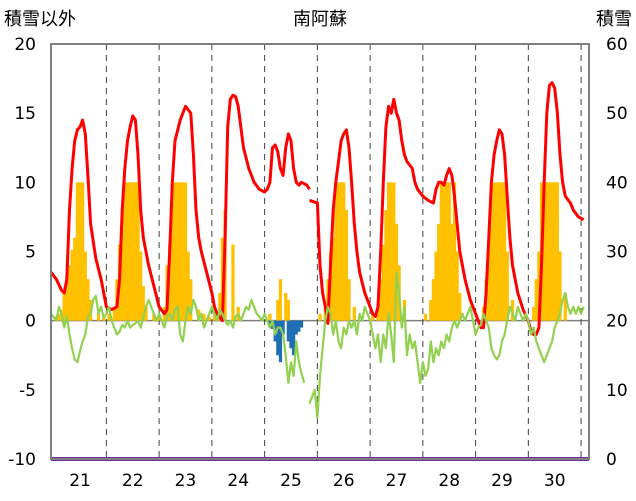 The width and height of the screenshot is (636, 501). I want to click on x-tick-label: 23, so click(186, 481).